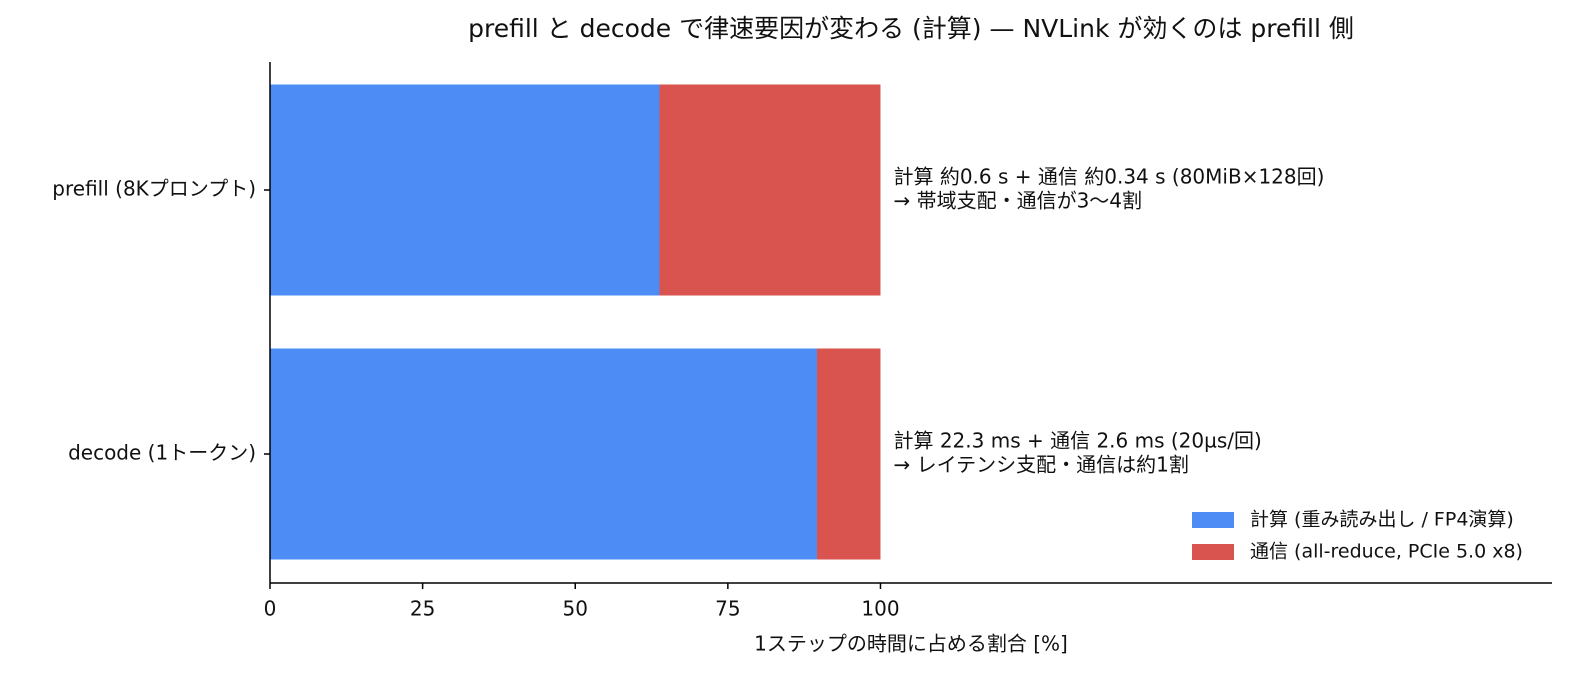  Describe the element at coordinates (727, 609) in the screenshot. I see `x-tick-label: 75` at that location.